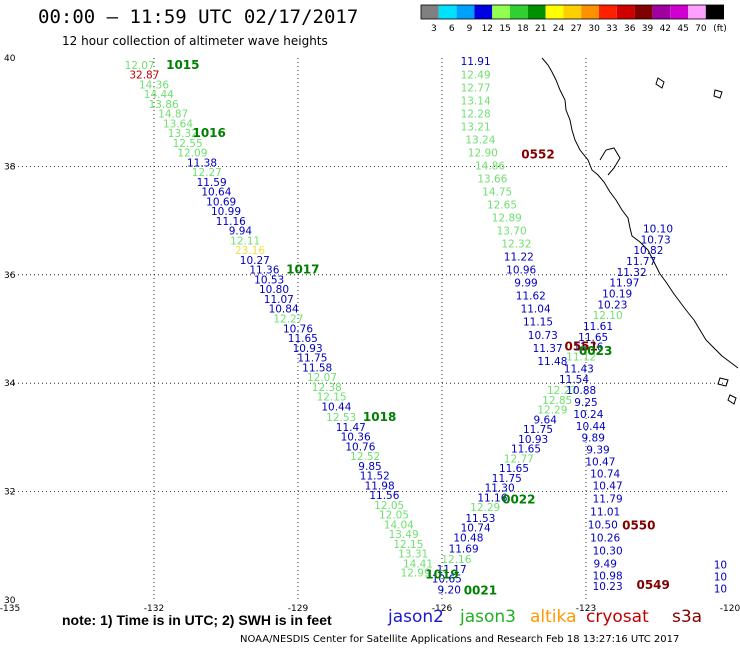  Describe the element at coordinates (302, 270) in the screenshot. I see `pass-time-label: 1017` at that location.